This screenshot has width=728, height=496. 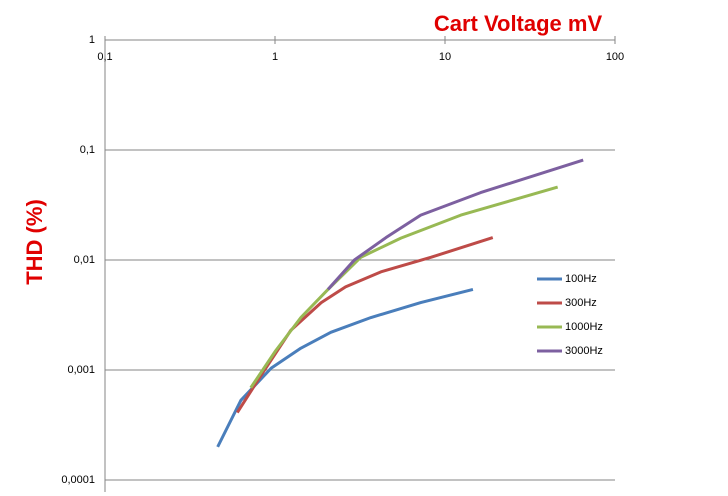 What do you see at coordinates (581, 303) in the screenshot?
I see `legend-label: 300Hz` at bounding box center [581, 303].